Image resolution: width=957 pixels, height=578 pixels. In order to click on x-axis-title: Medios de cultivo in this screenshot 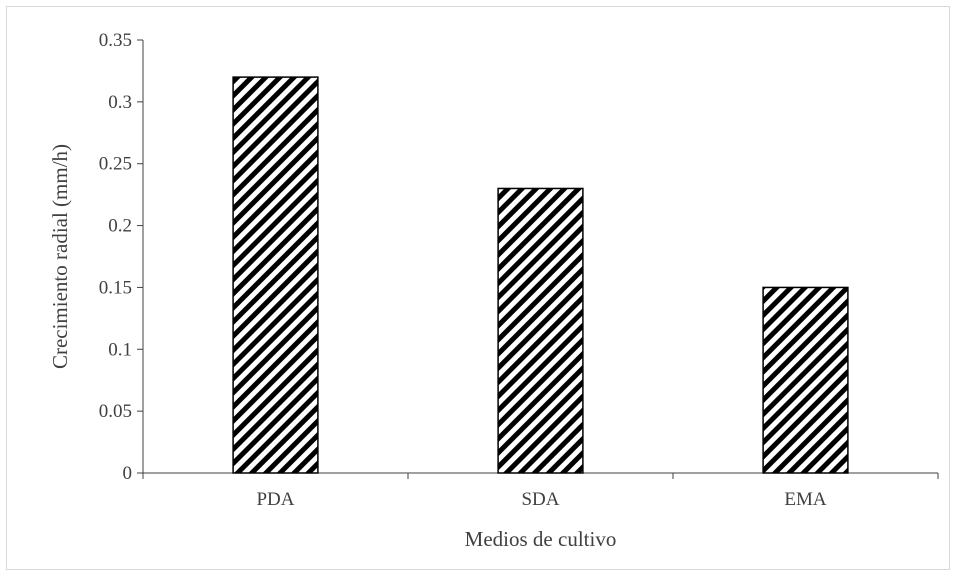, I will do `click(541, 539)`.